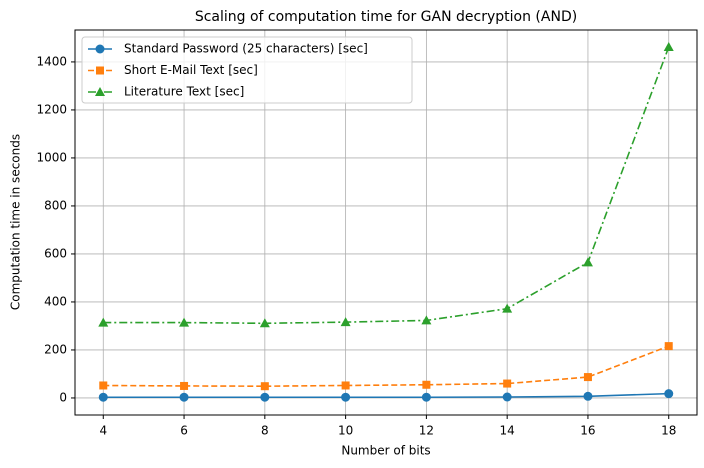 The width and height of the screenshot is (704, 468). I want to click on x-tick-label: 4, so click(103, 431).